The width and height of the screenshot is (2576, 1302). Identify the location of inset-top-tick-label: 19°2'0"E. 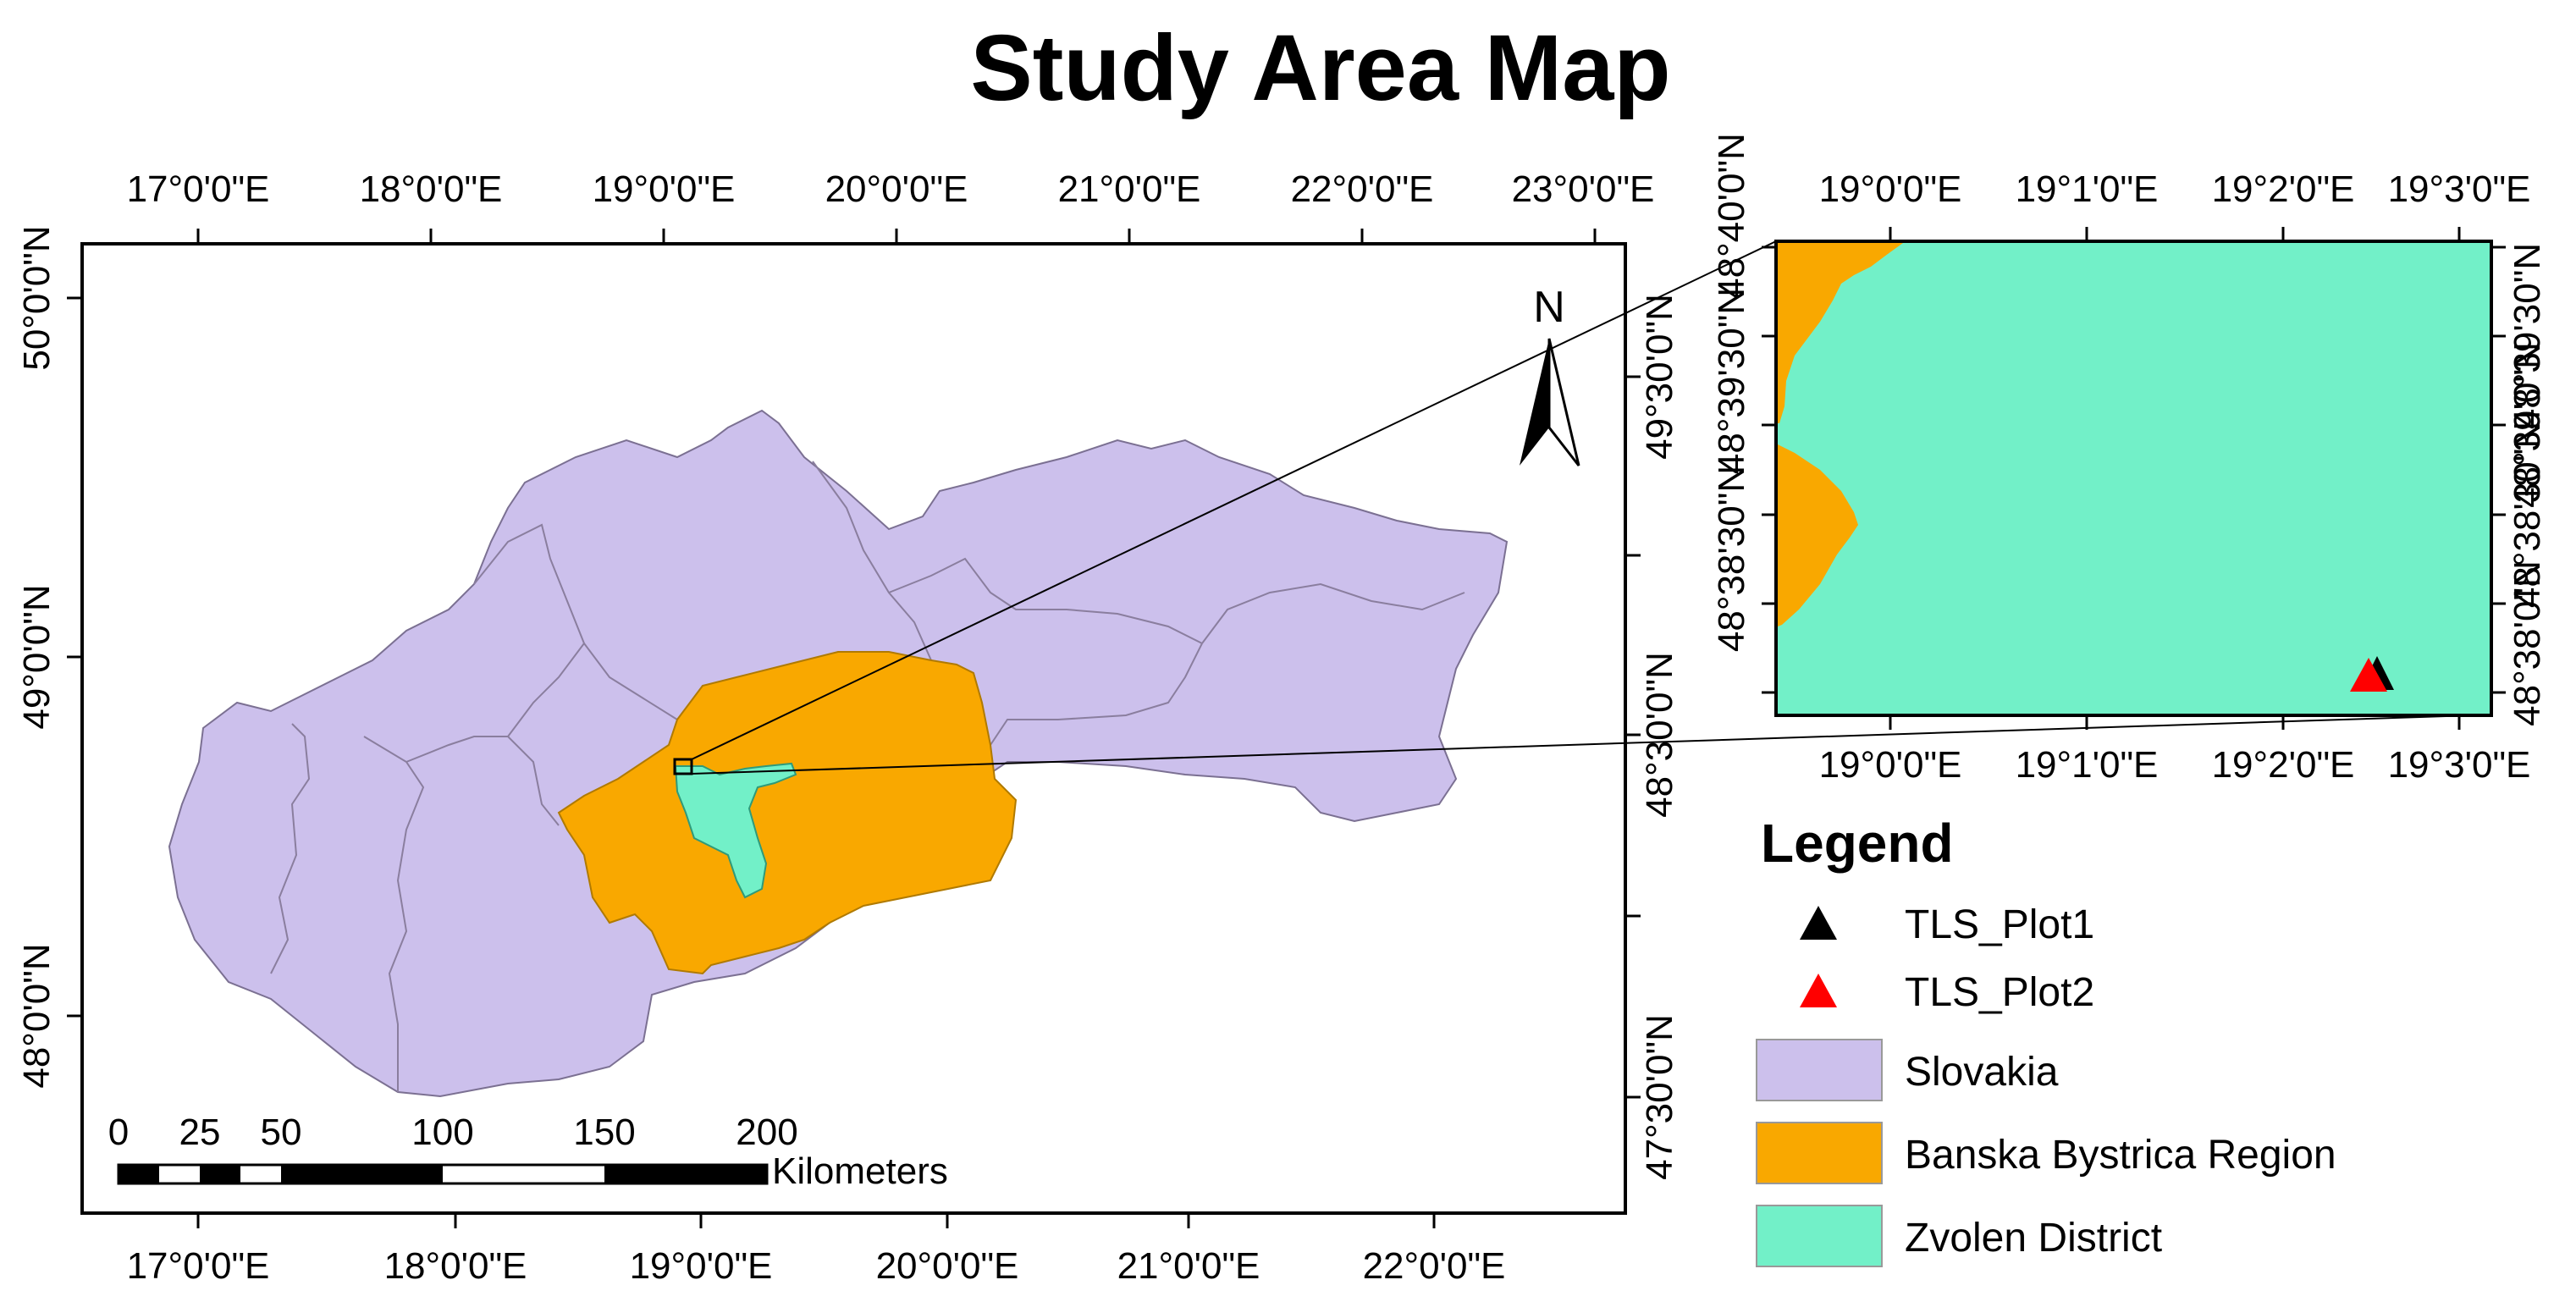
(2284, 189).